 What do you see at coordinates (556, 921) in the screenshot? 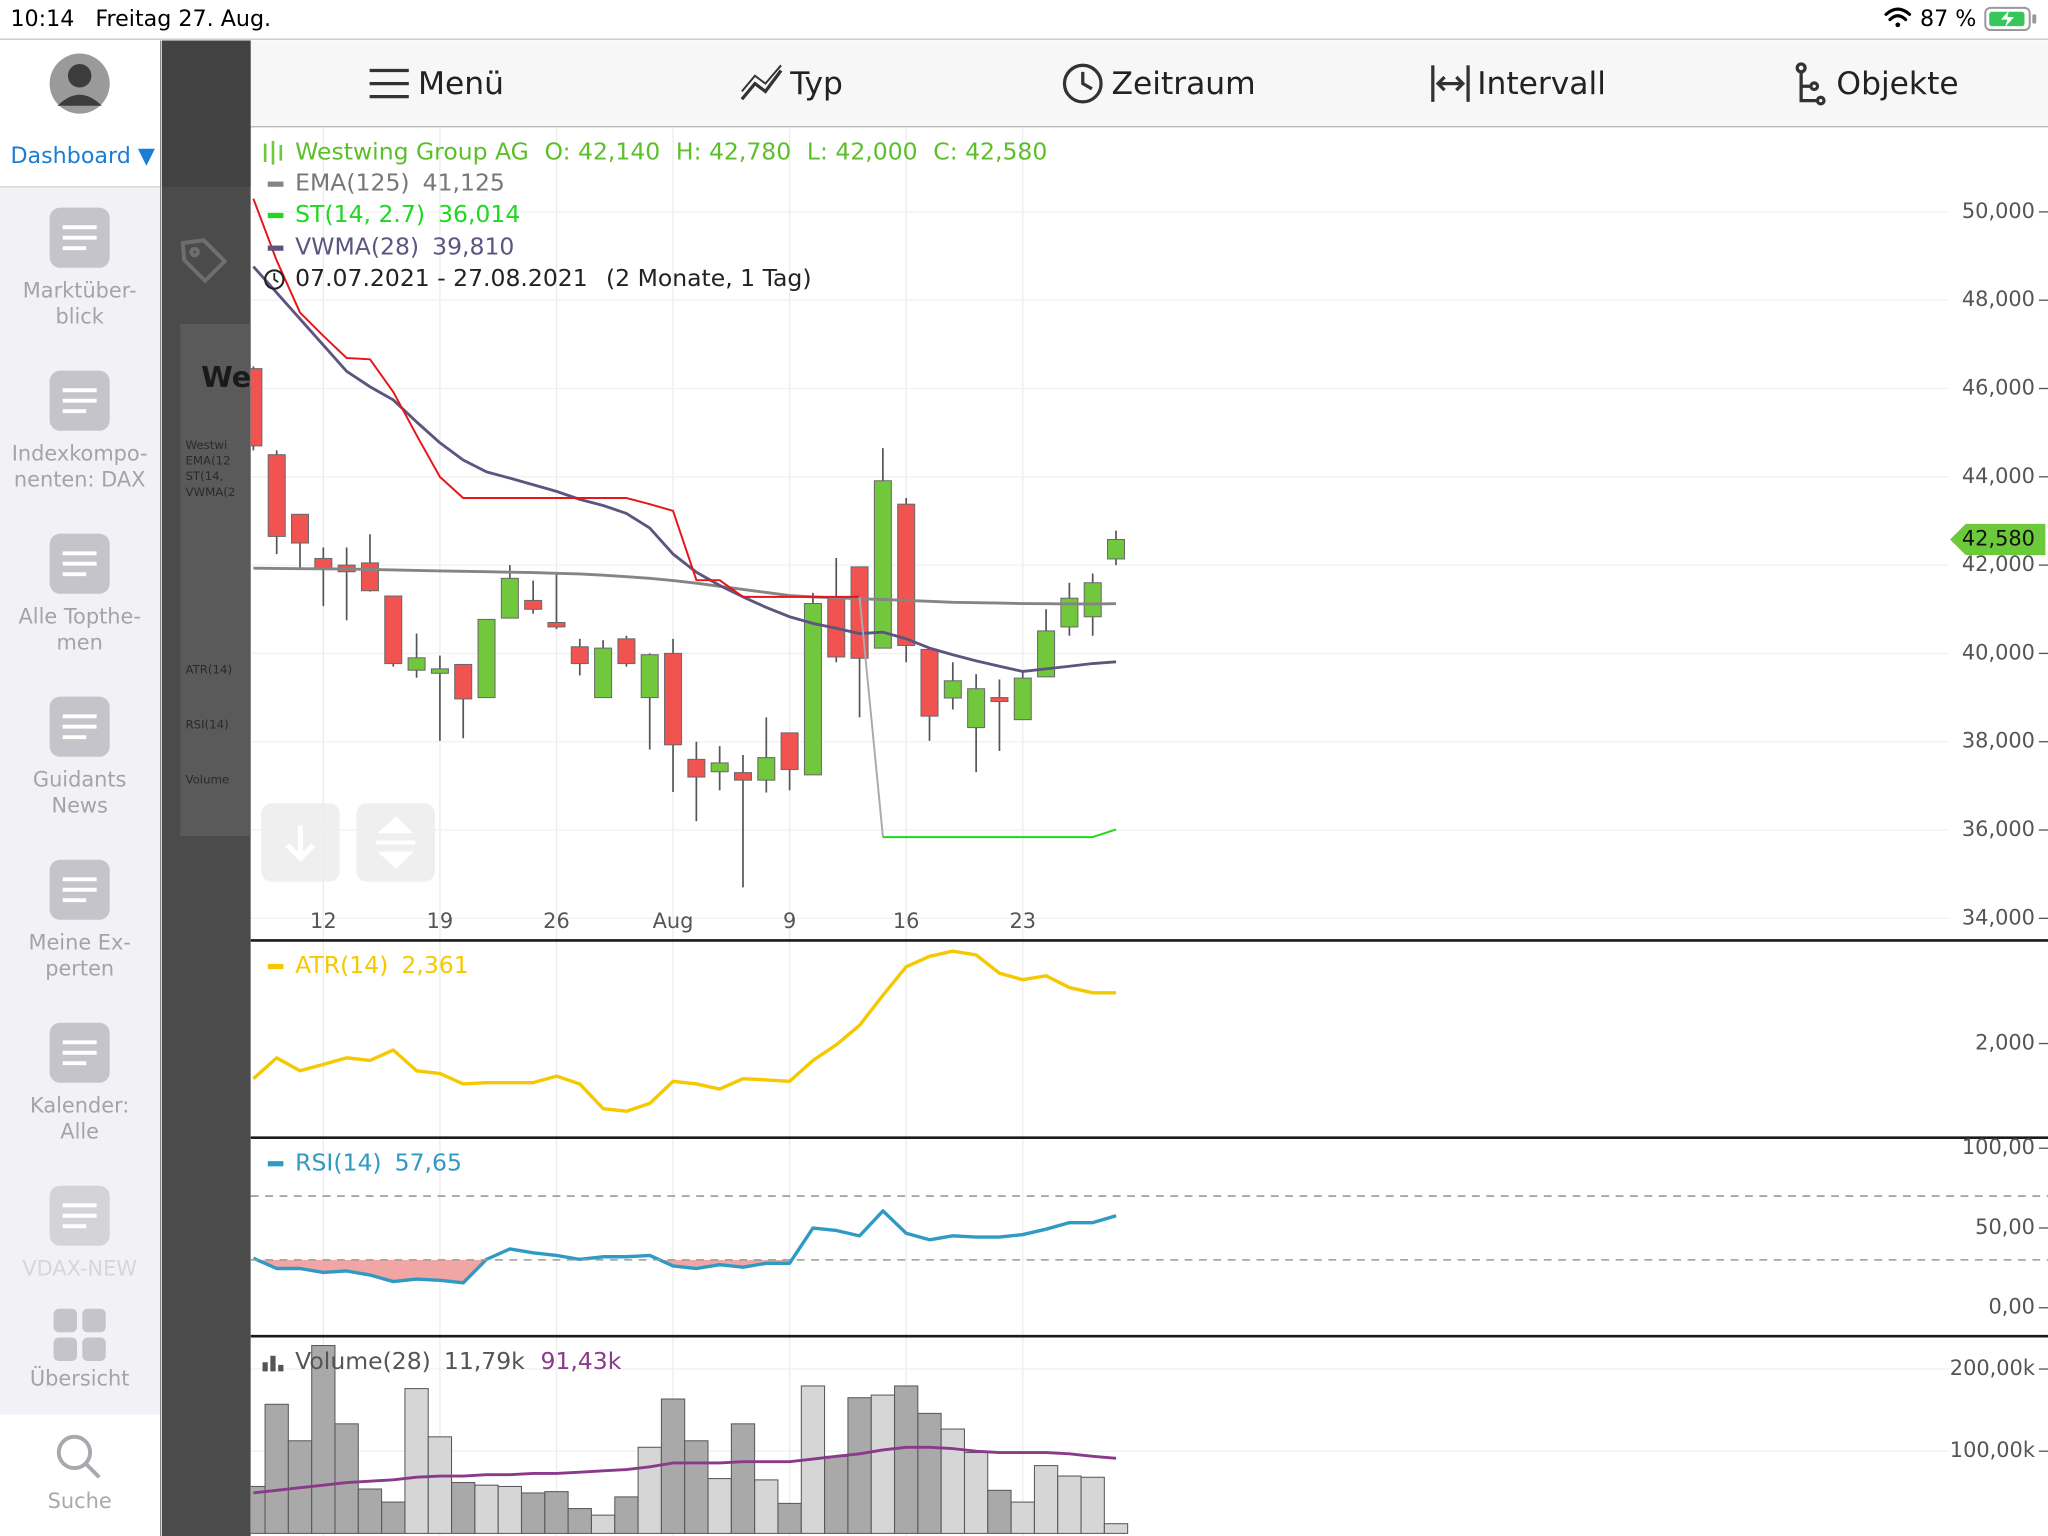
I see `x-tick-label: 26` at bounding box center [556, 921].